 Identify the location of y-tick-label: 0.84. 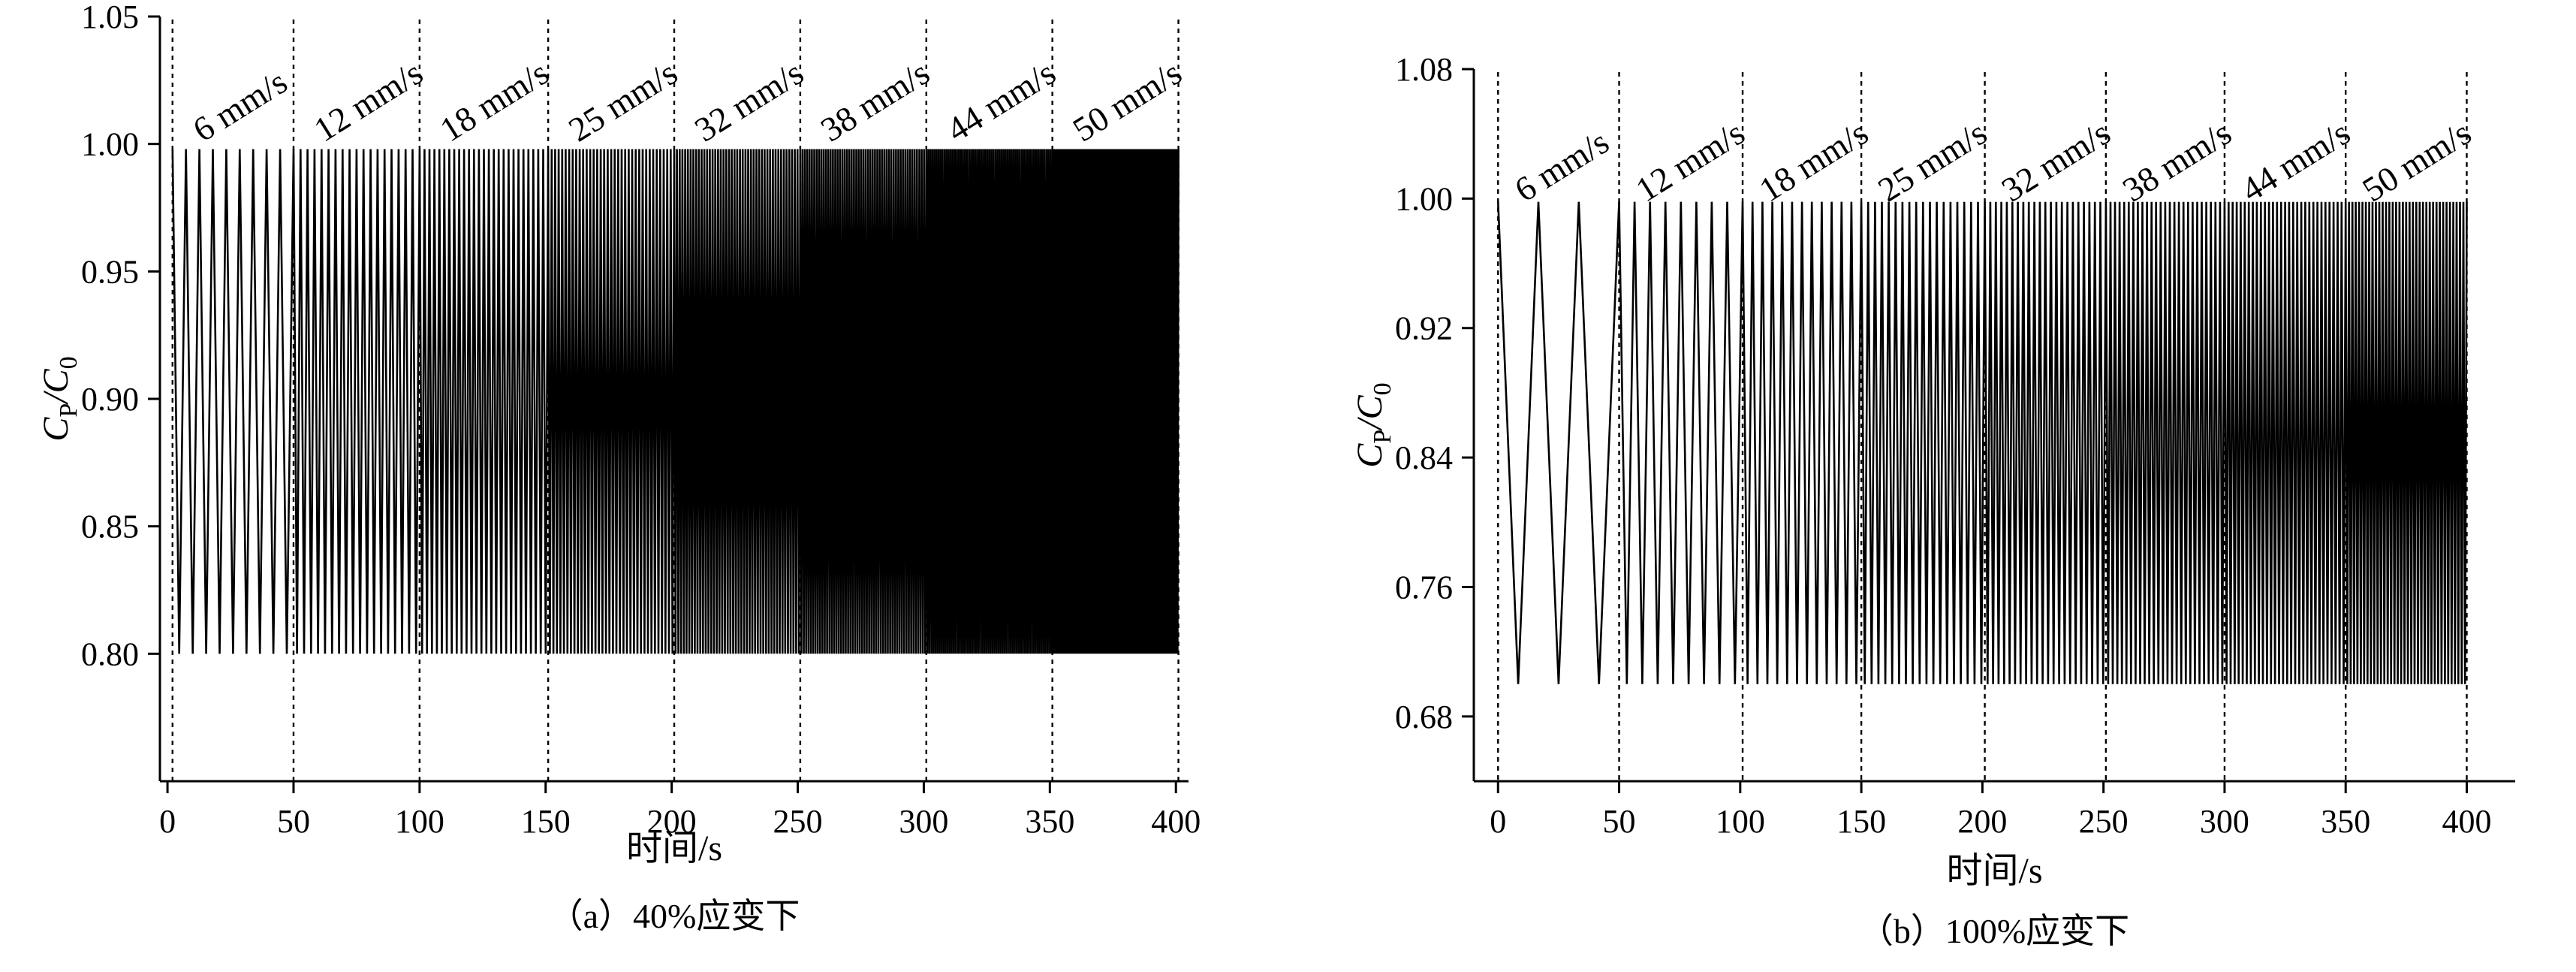
(1424, 457).